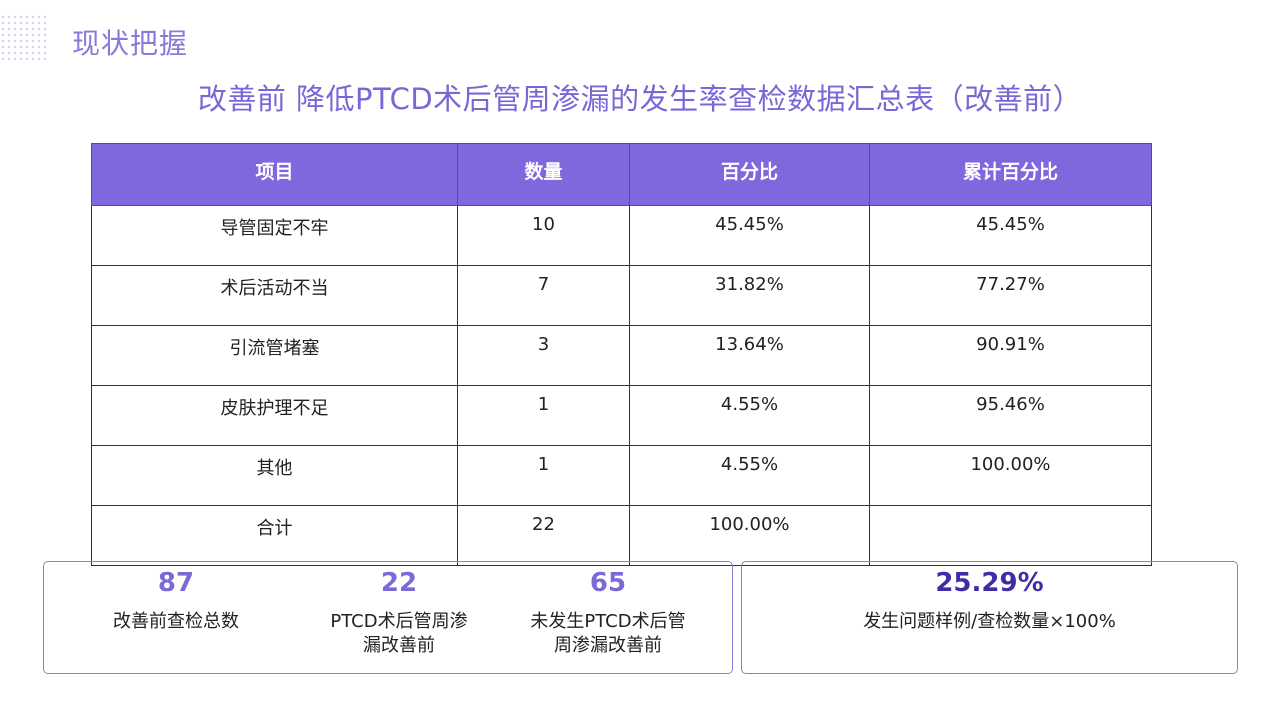 This screenshot has width=1280, height=720. Describe the element at coordinates (543, 355) in the screenshot. I see `count-cell: 3` at that location.